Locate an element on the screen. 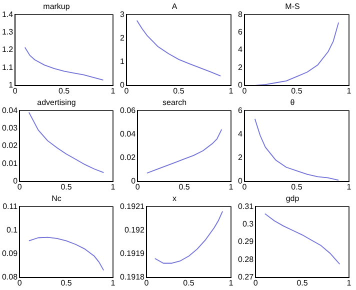  chart-title: Nc is located at coordinates (57, 199).